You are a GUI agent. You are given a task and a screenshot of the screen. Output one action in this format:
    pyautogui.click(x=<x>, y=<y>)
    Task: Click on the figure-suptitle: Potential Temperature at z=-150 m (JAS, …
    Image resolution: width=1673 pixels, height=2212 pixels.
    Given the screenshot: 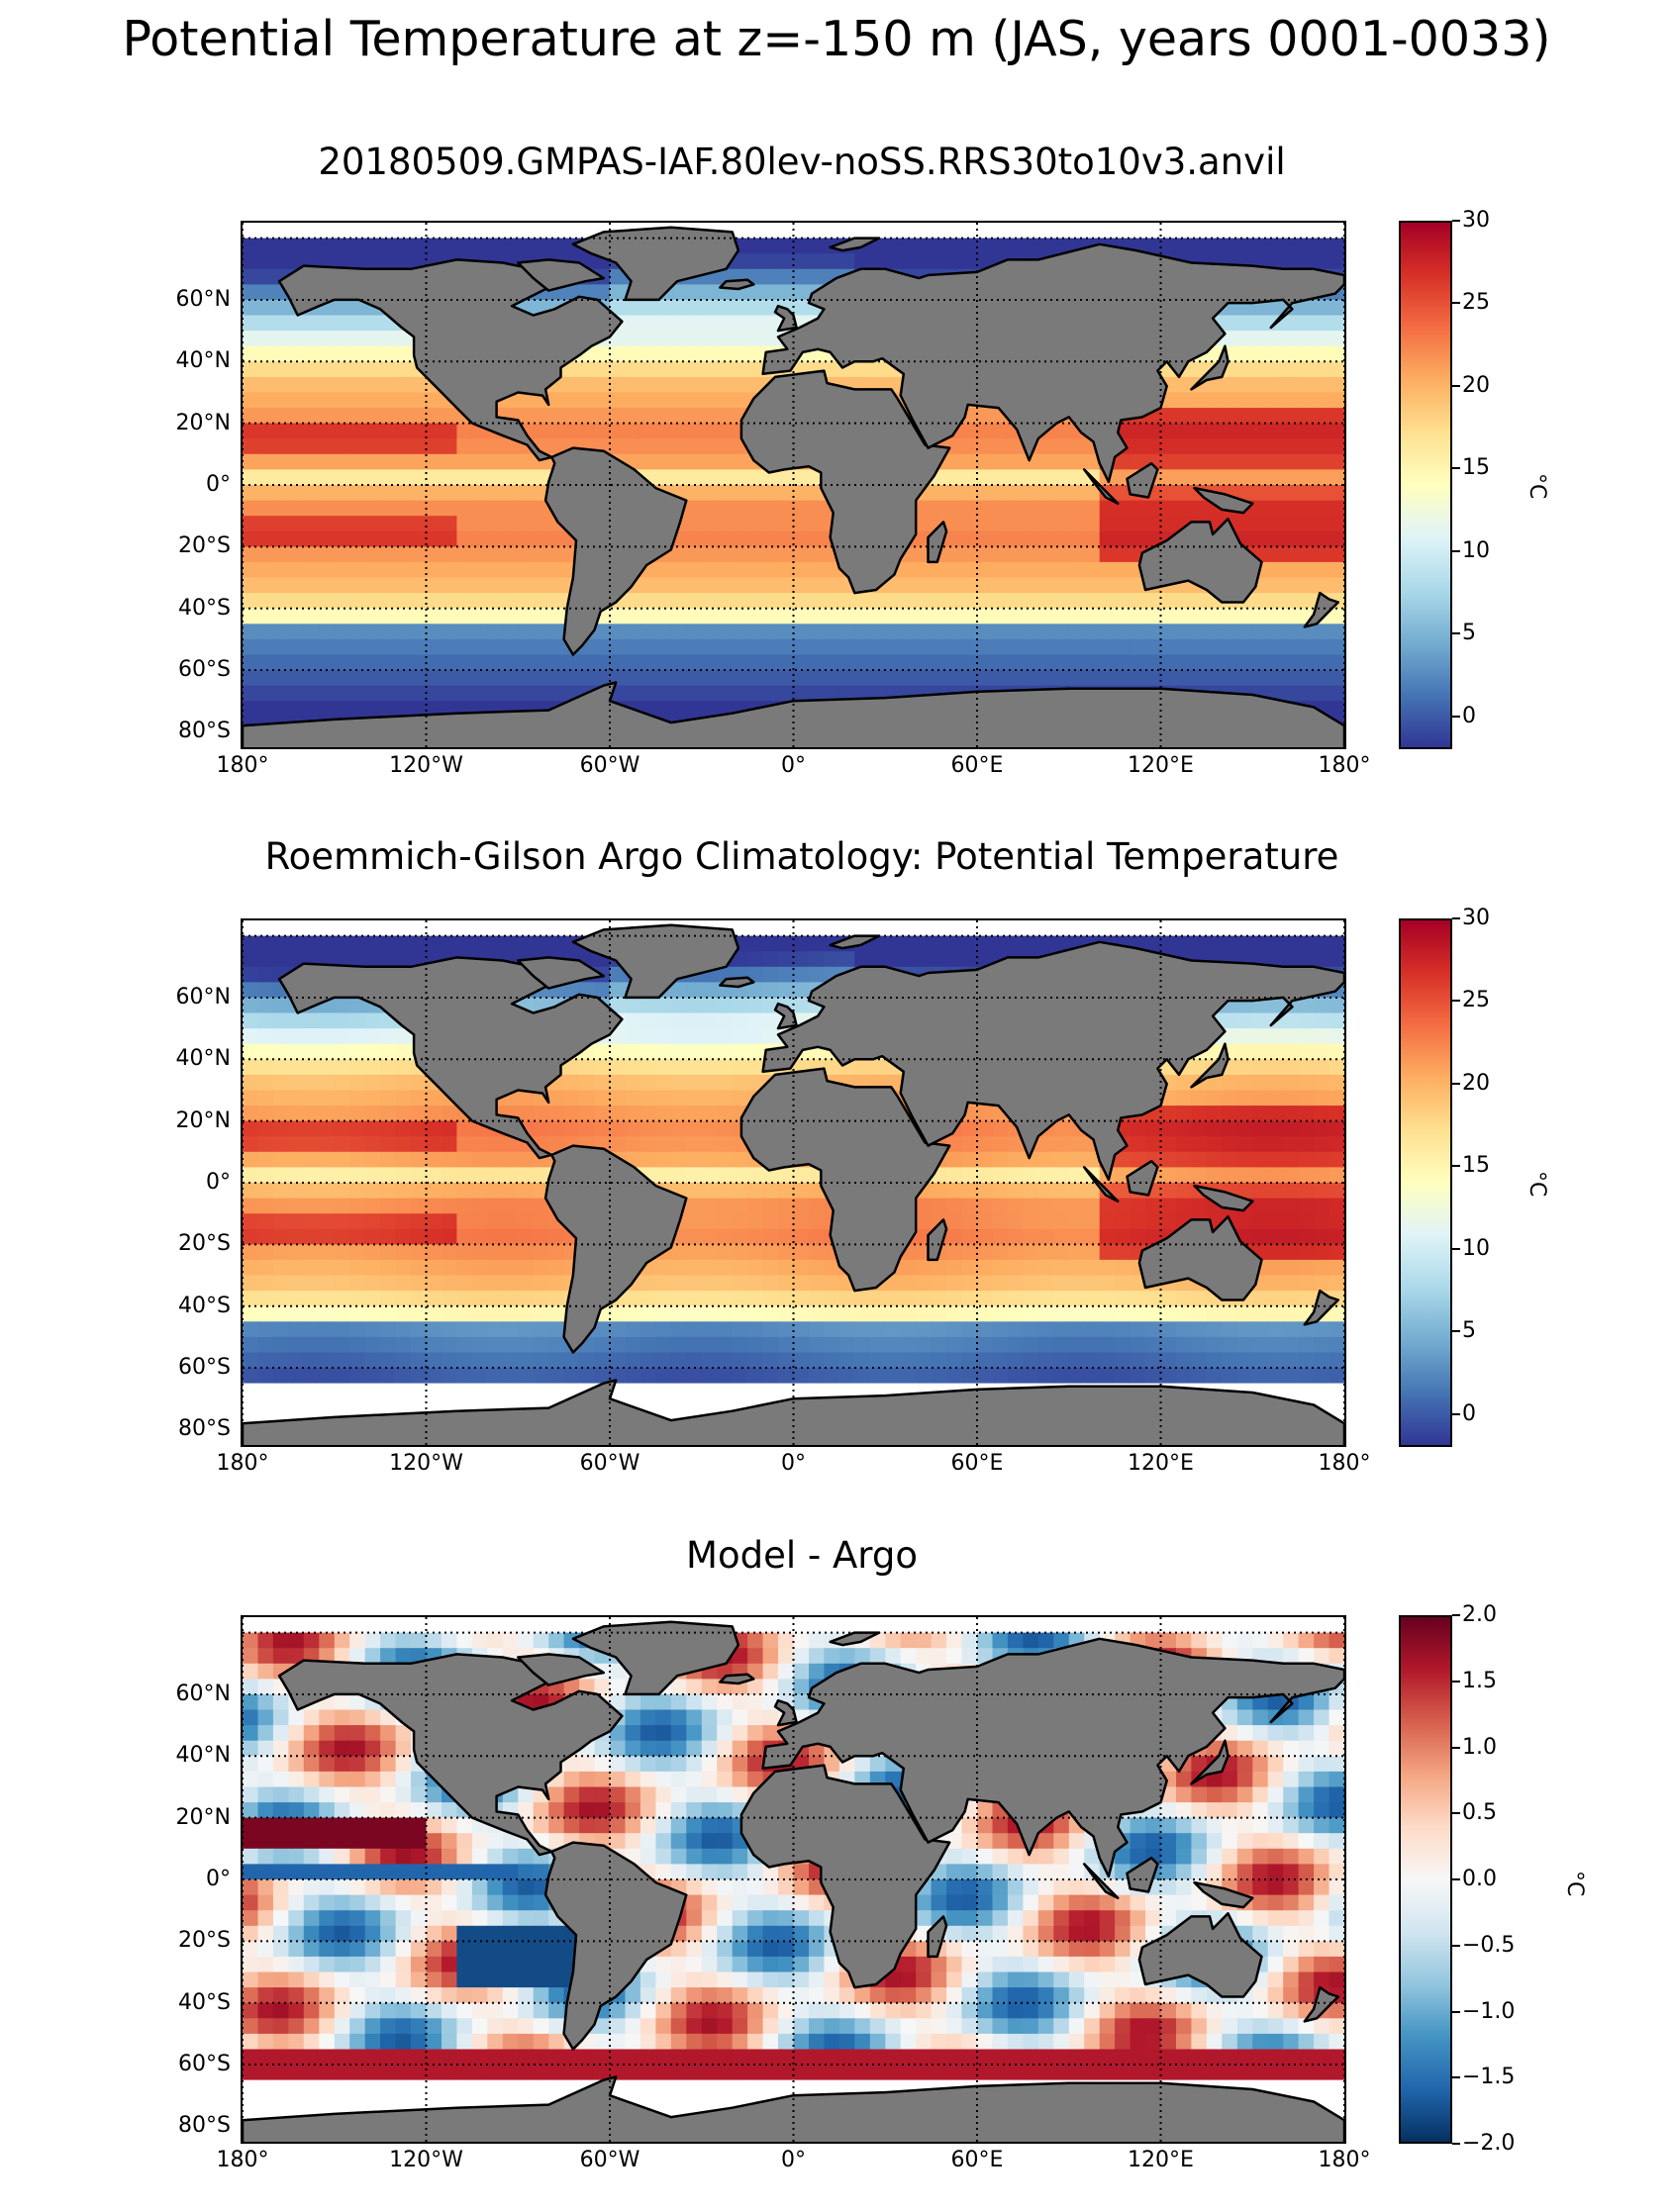 What is the action you would take?
    pyautogui.click(x=836, y=39)
    